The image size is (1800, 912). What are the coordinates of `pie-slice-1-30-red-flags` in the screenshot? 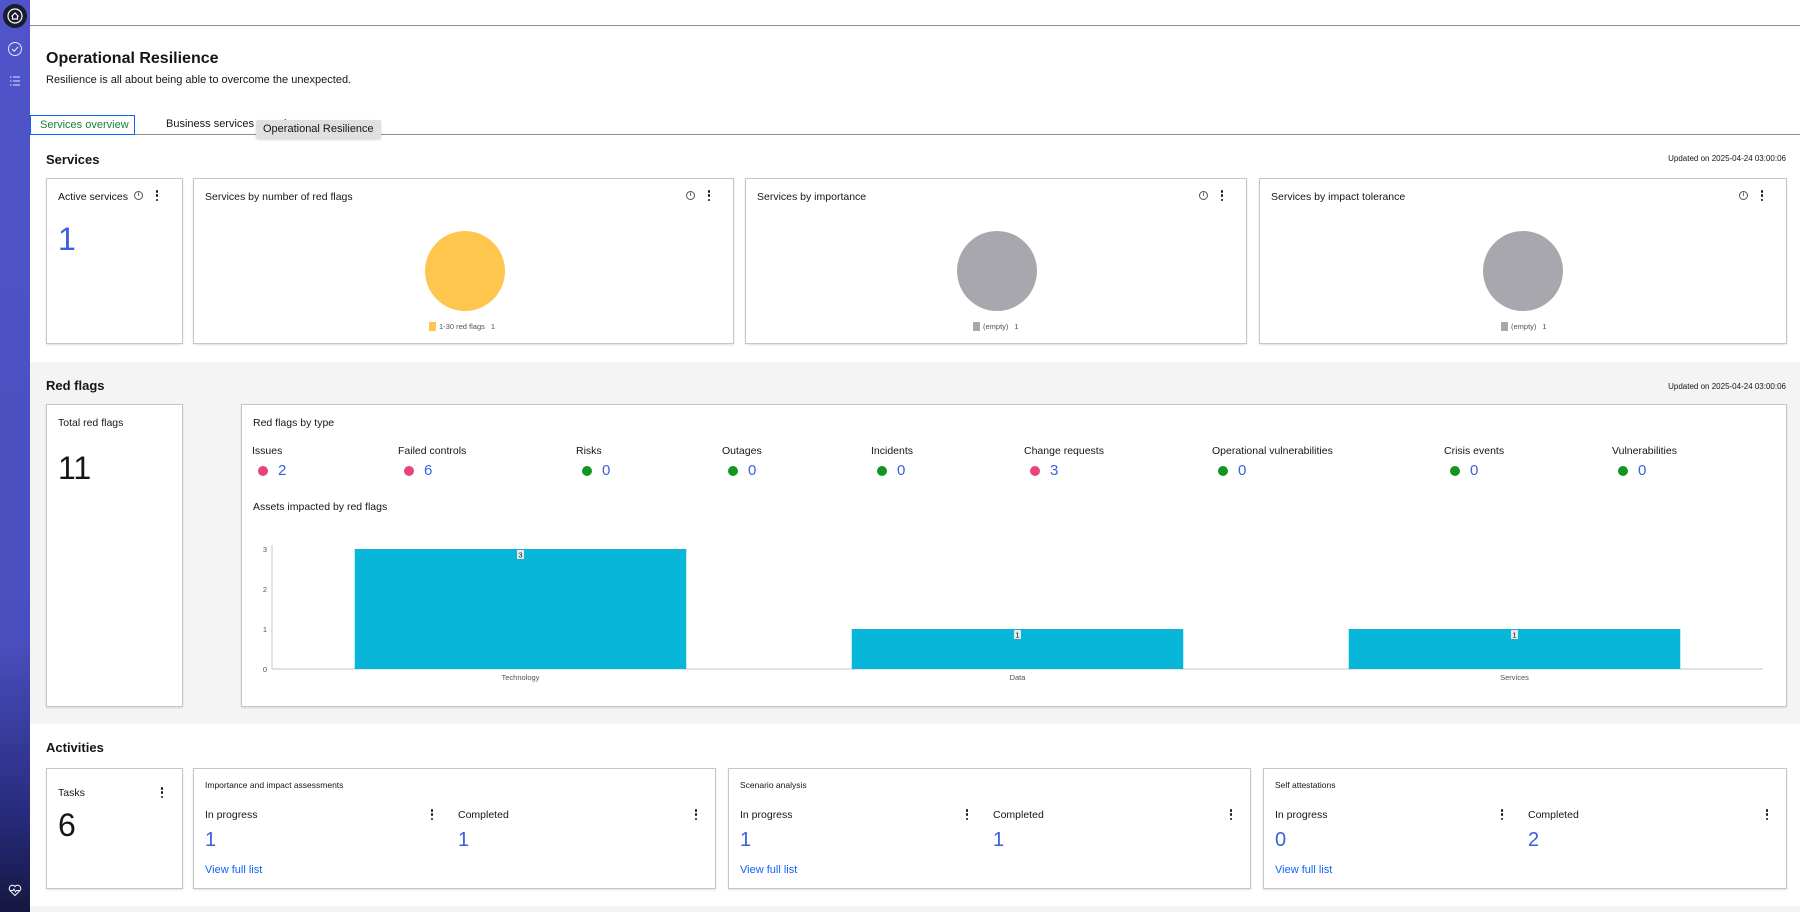 It's located at (465, 271).